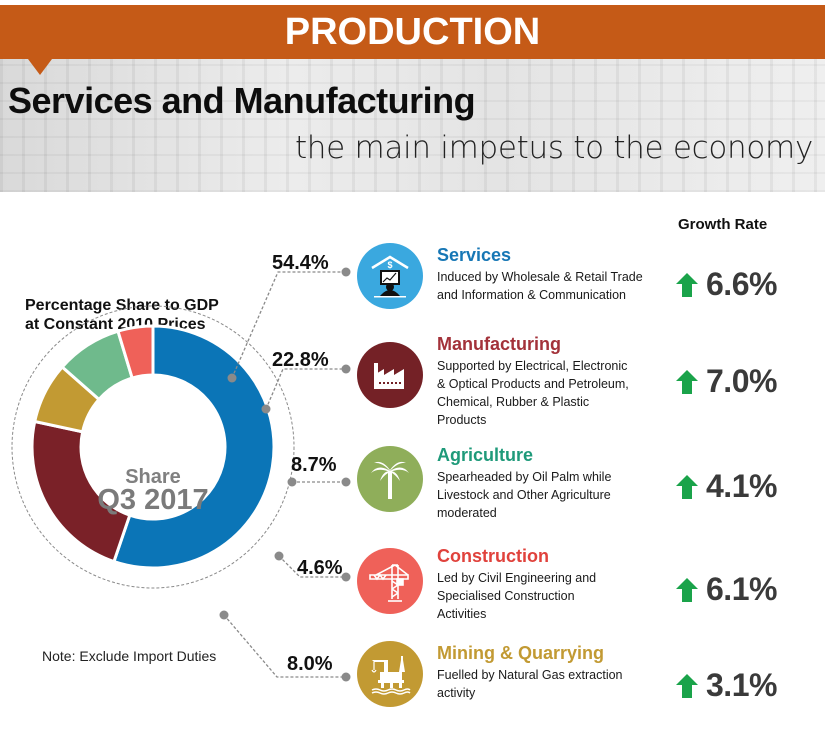 Image resolution: width=825 pixels, height=744 pixels. I want to click on banner-title: PRODUCTION, so click(412, 31).